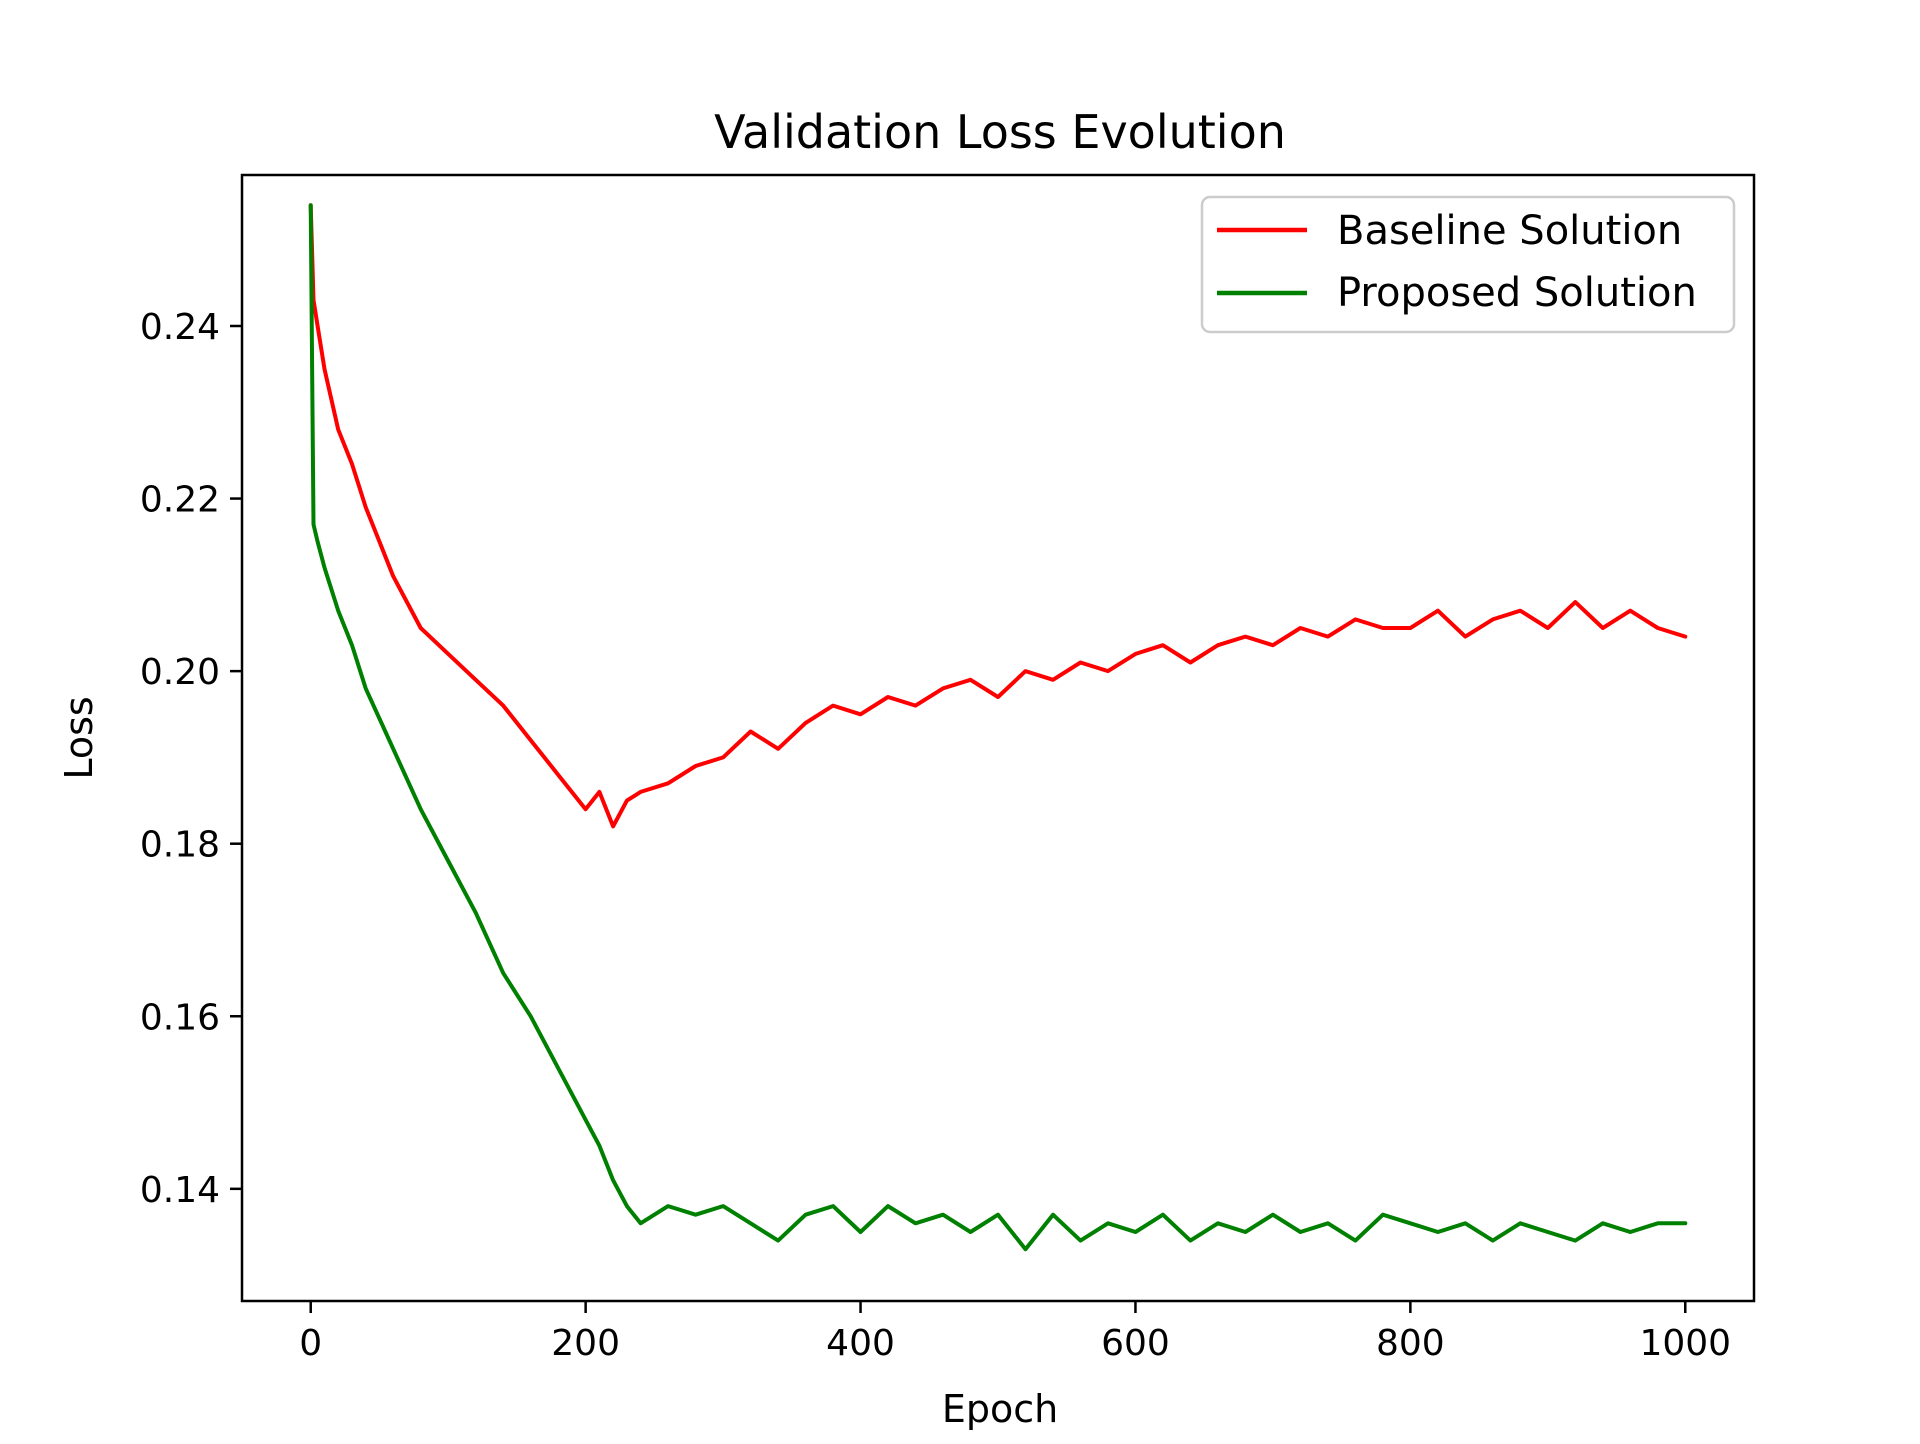  What do you see at coordinates (180, 845) in the screenshot?
I see `y-tick-label: 0.18` at bounding box center [180, 845].